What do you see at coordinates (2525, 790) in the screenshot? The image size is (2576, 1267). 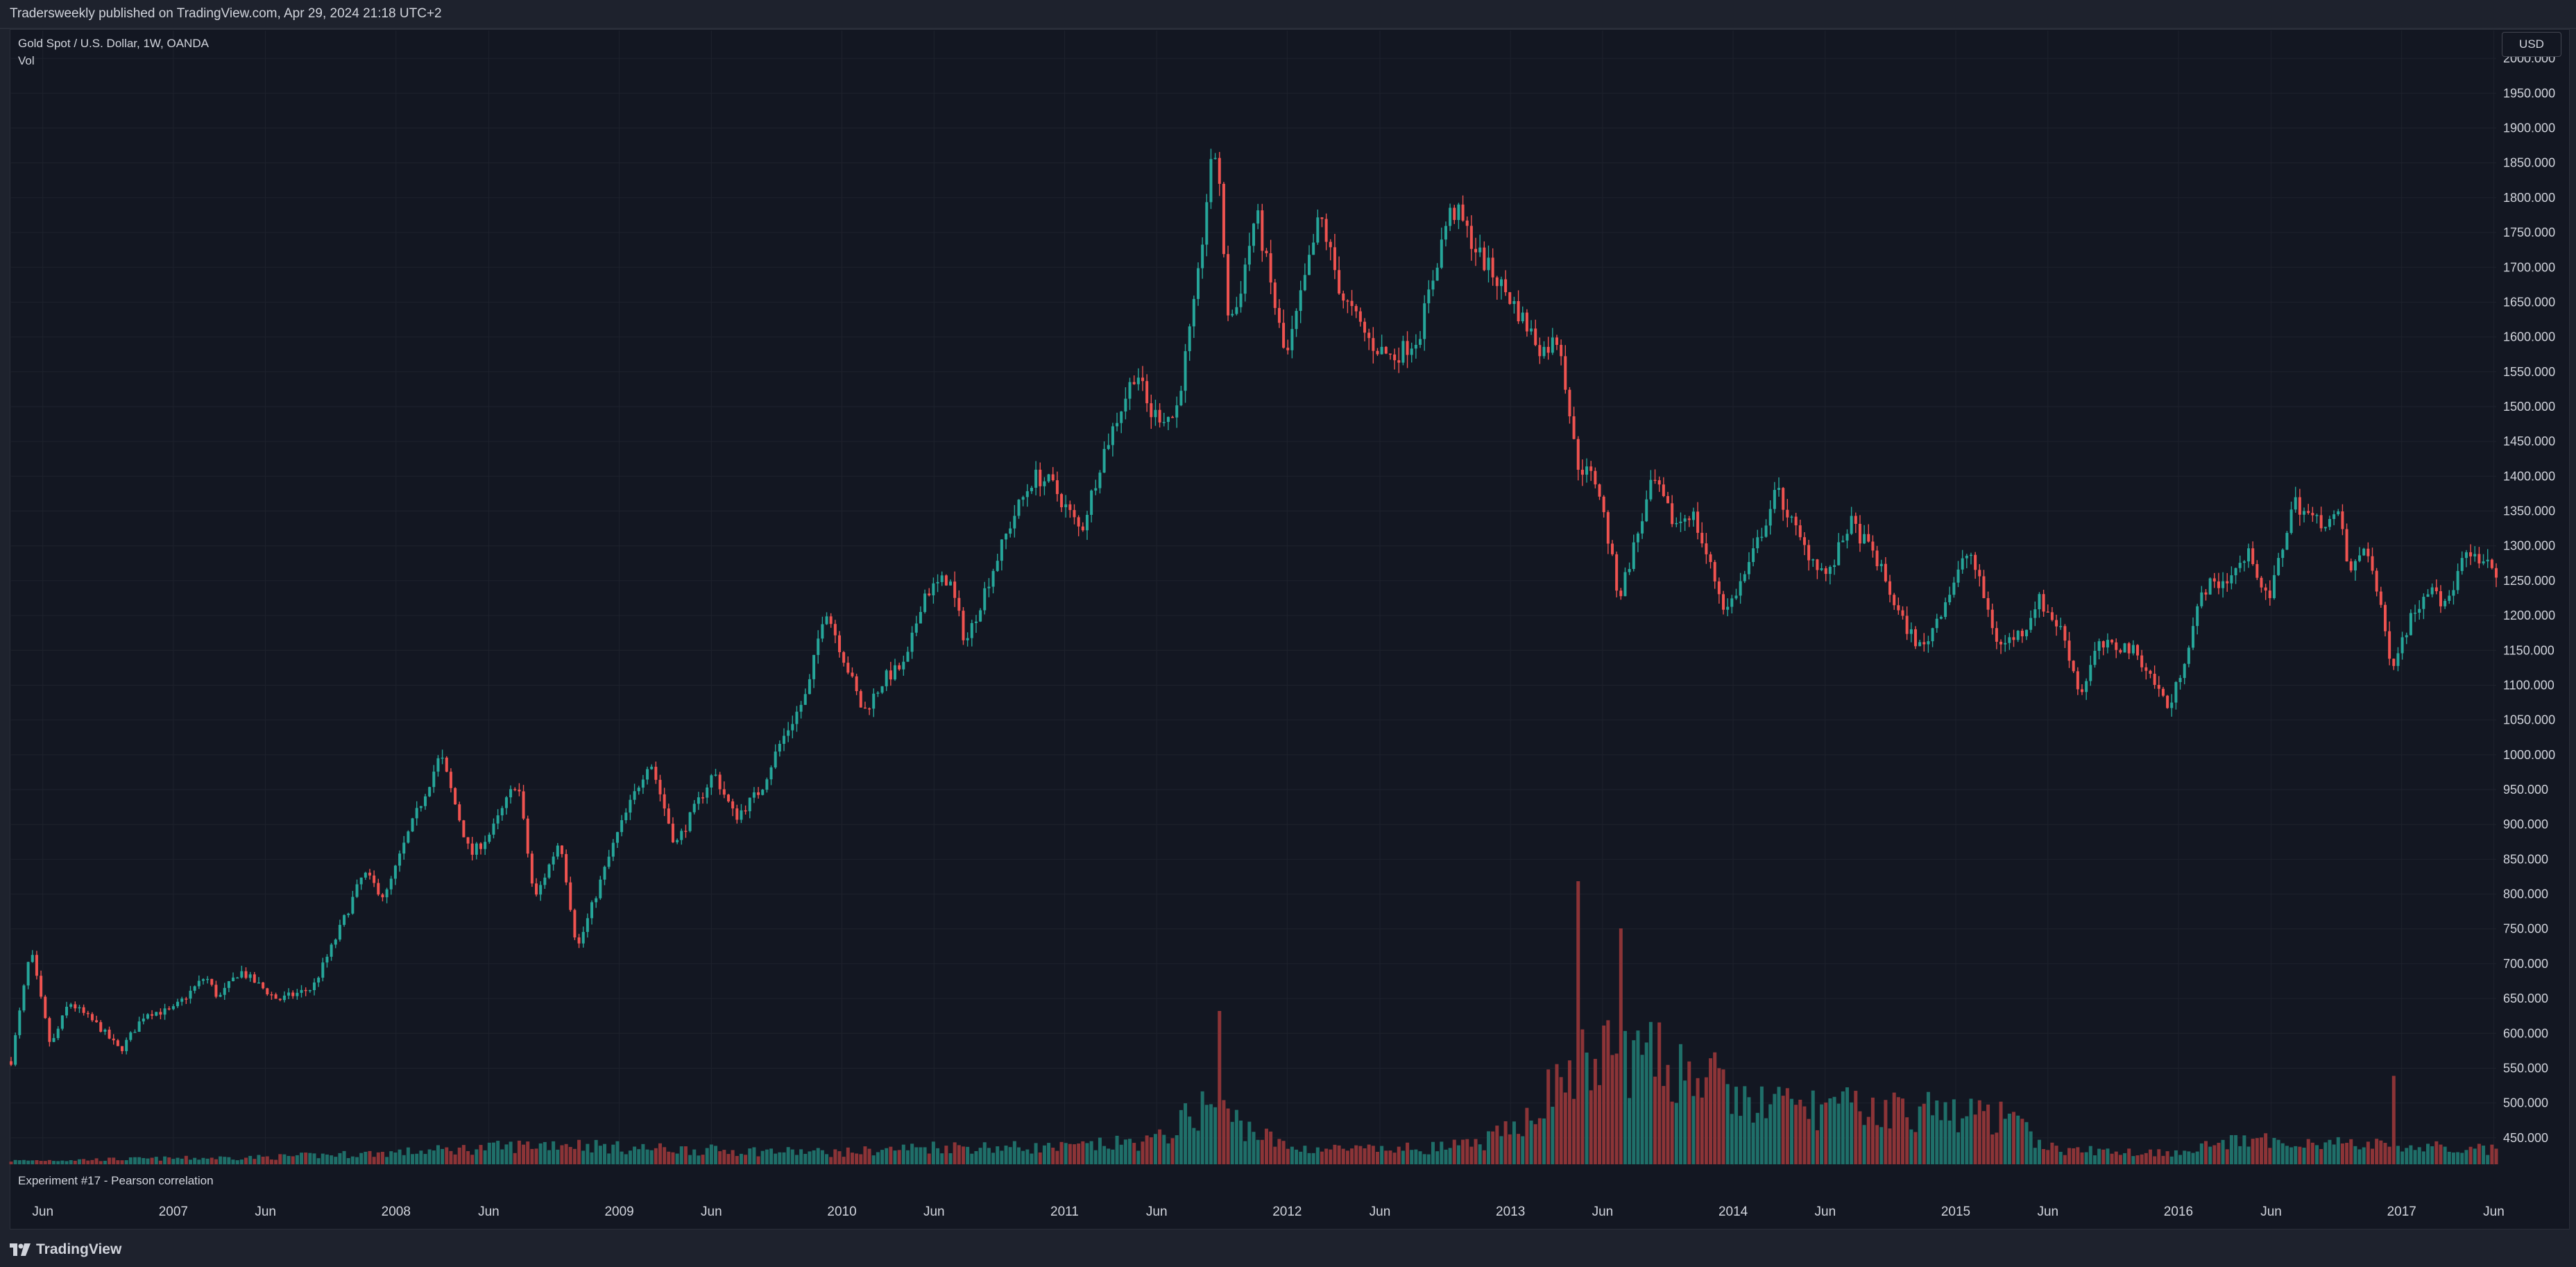 I see `price-tick-label: 950.000` at bounding box center [2525, 790].